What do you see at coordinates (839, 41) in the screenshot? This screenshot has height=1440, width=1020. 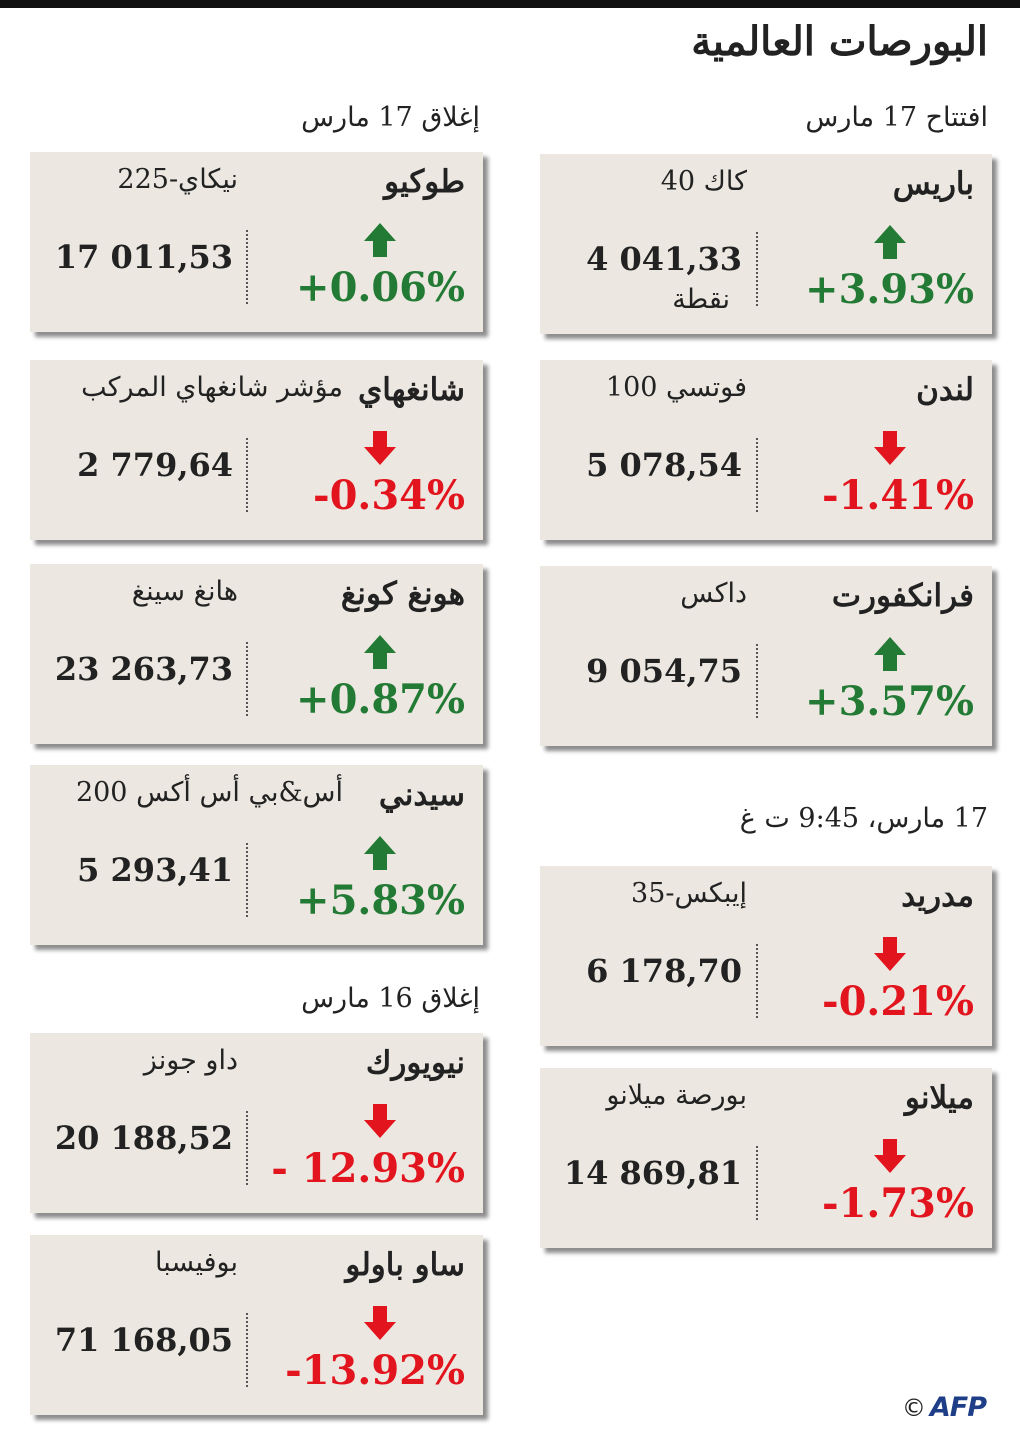 I see `page-title: البورصات العالمية` at bounding box center [839, 41].